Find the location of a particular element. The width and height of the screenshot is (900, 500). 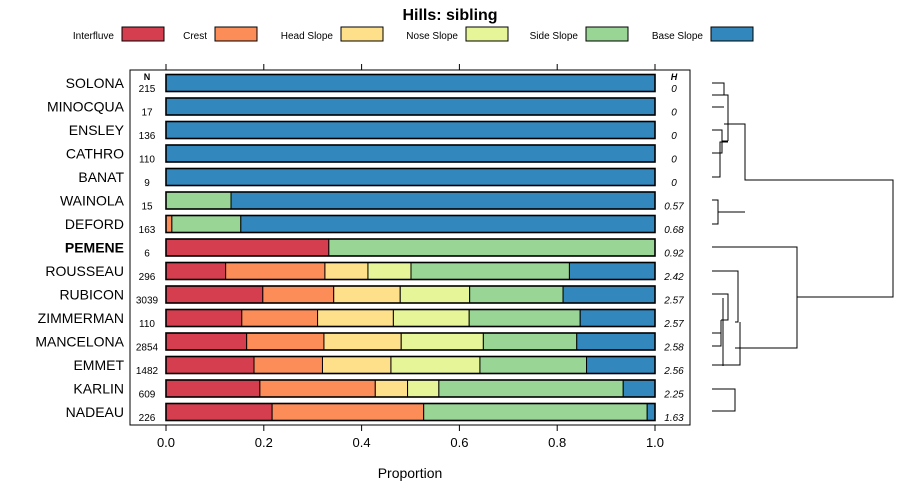

bar-outline-nadeau is located at coordinates (410, 412).